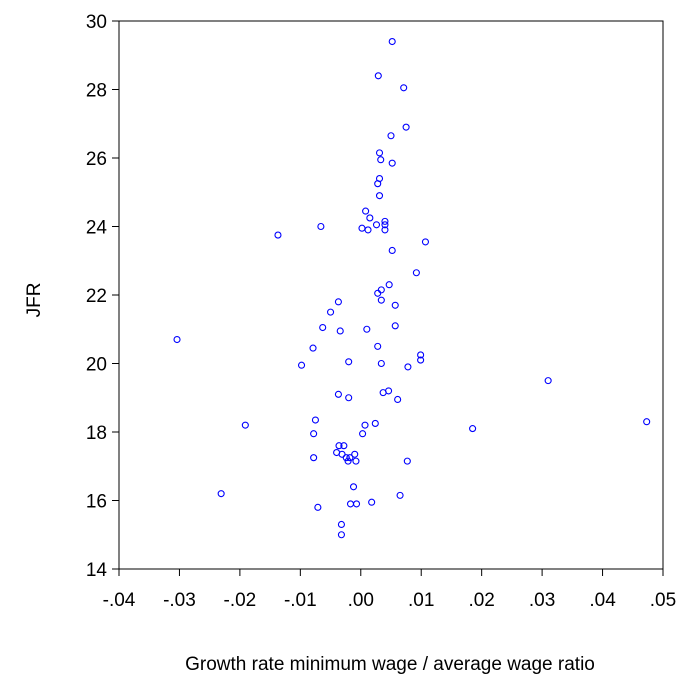 This screenshot has width=689, height=677. What do you see at coordinates (421, 600) in the screenshot?
I see `x-tick-label: .01` at bounding box center [421, 600].